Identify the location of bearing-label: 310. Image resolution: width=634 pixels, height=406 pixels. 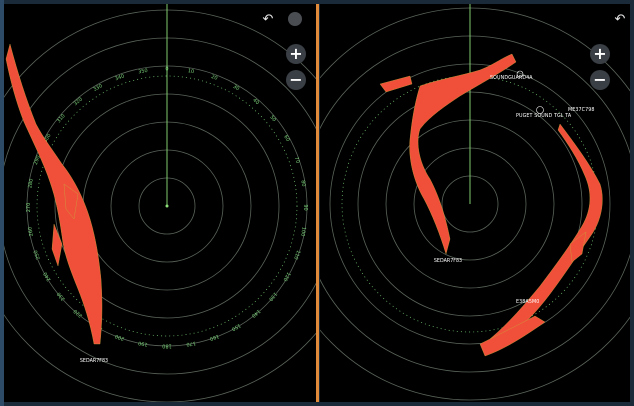
(61, 118).